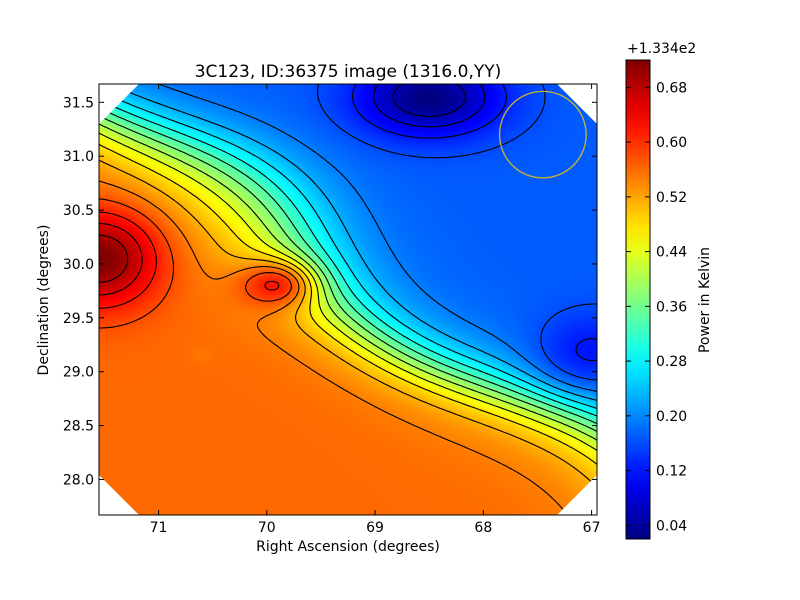 This screenshot has width=800, height=600. Describe the element at coordinates (671, 253) in the screenshot. I see `colorbar-tick-label: 0.44` at that location.